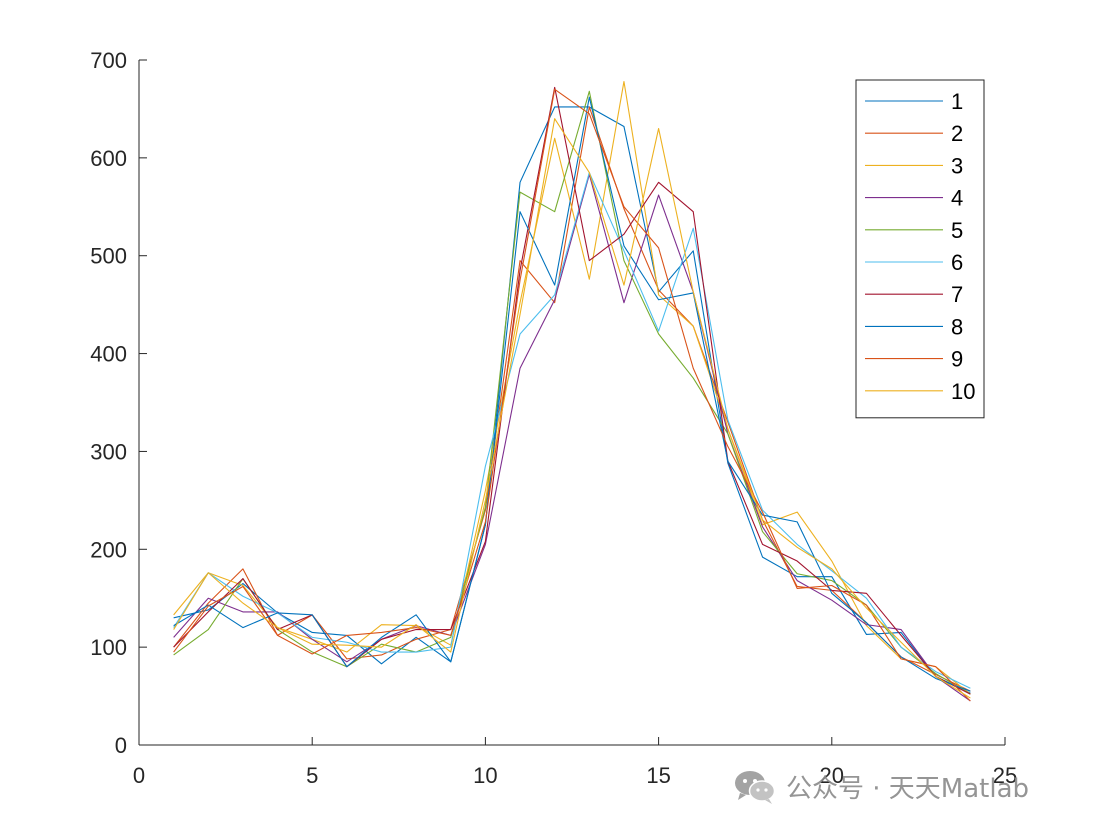 This screenshot has width=1107, height=831. I want to click on legend-label-5: 5, so click(957, 230).